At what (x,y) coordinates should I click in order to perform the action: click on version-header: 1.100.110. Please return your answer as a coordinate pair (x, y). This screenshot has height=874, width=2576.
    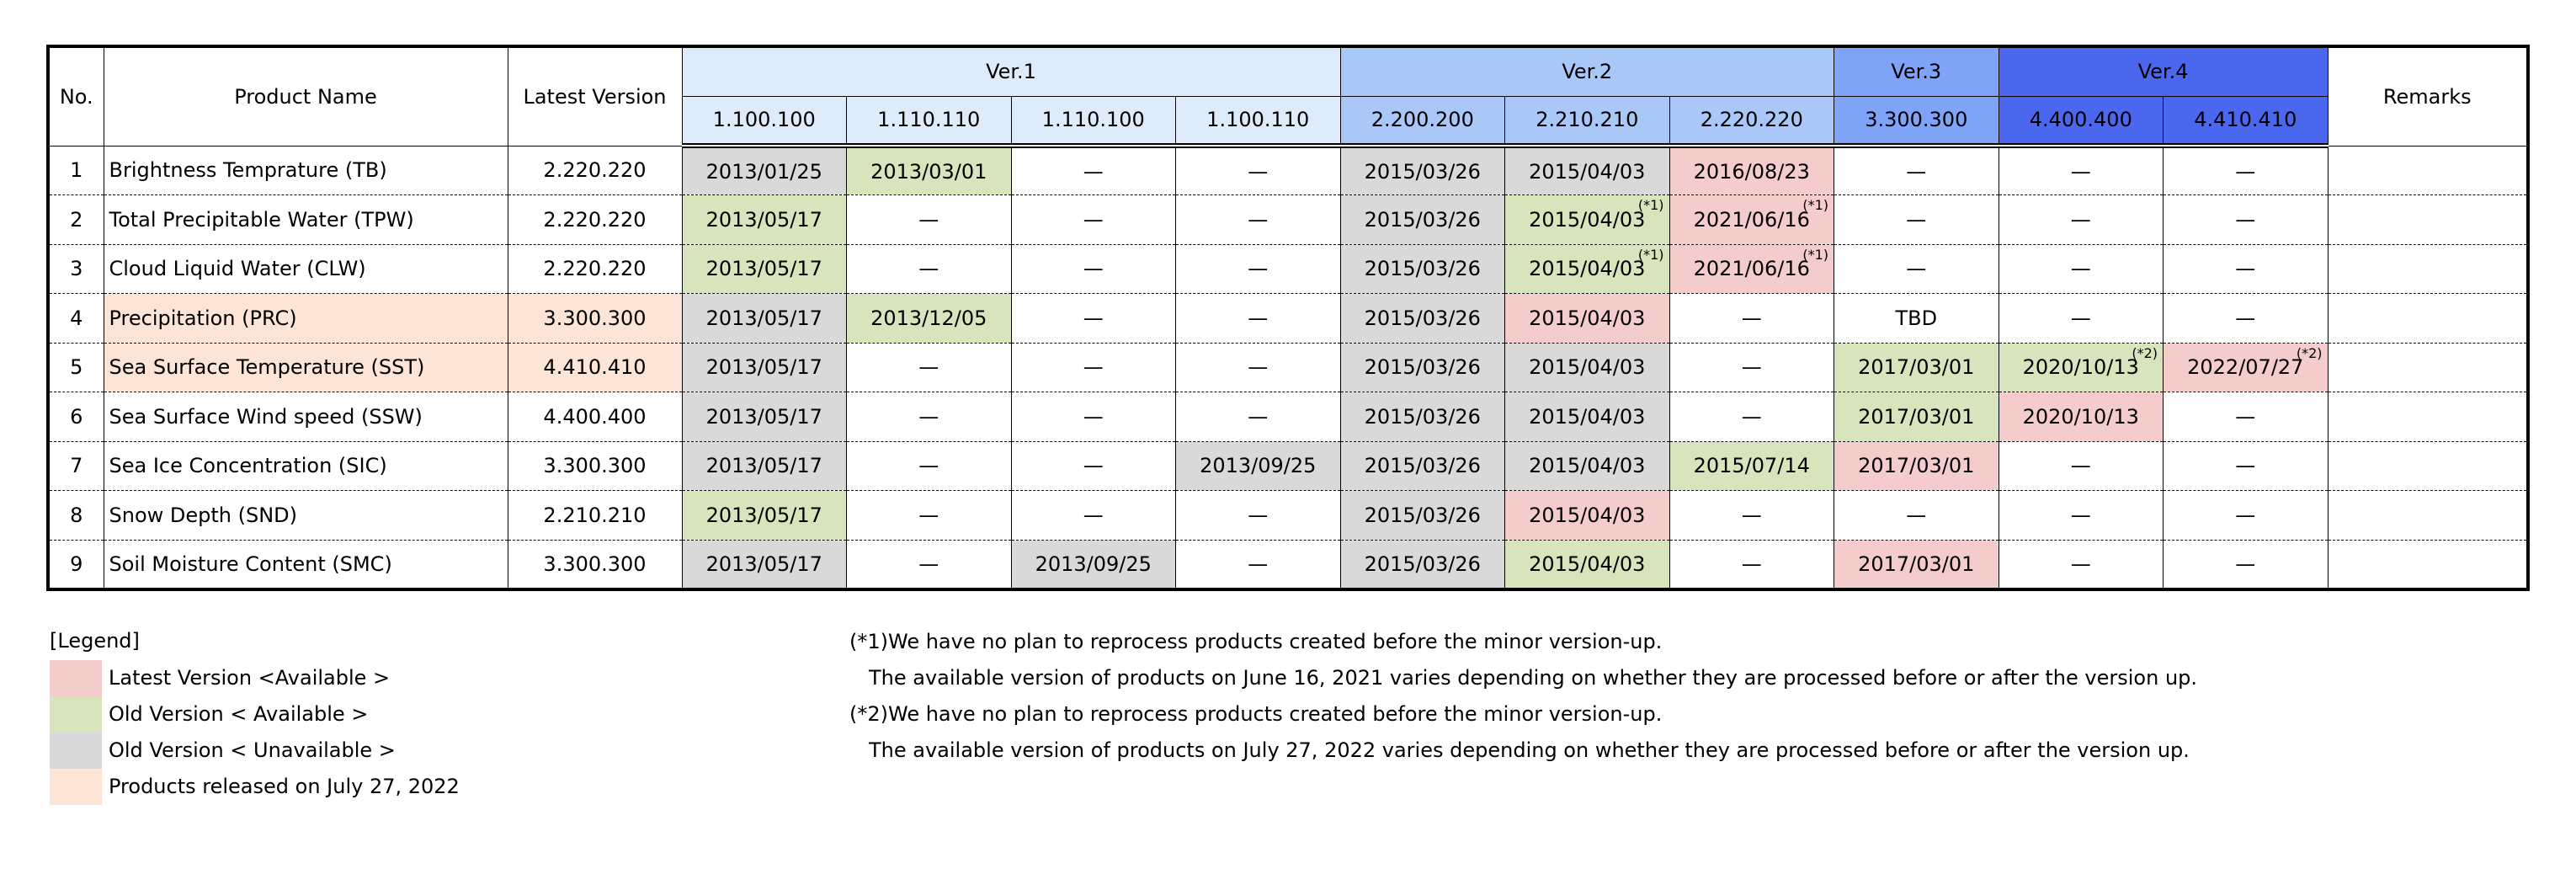
    Looking at the image, I should click on (1258, 121).